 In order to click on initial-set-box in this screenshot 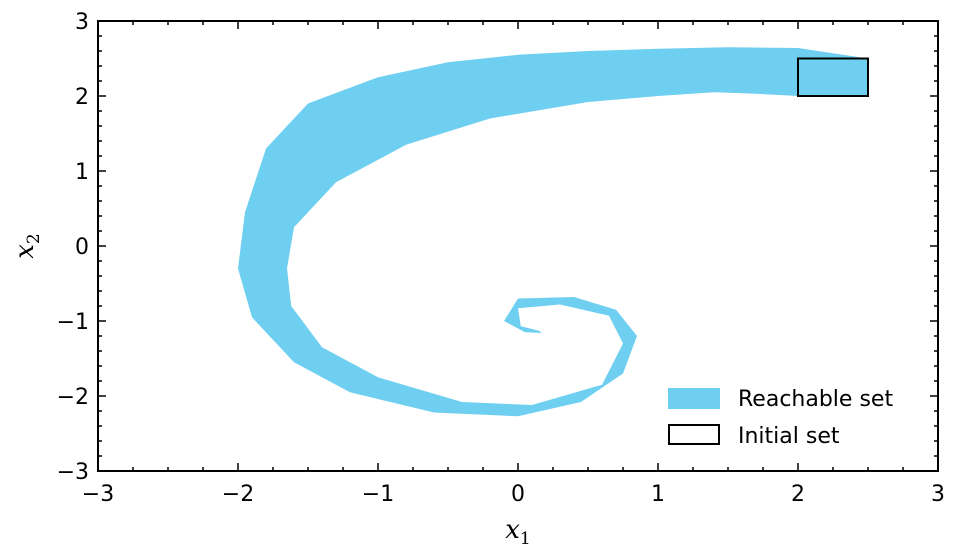, I will do `click(833, 77)`.